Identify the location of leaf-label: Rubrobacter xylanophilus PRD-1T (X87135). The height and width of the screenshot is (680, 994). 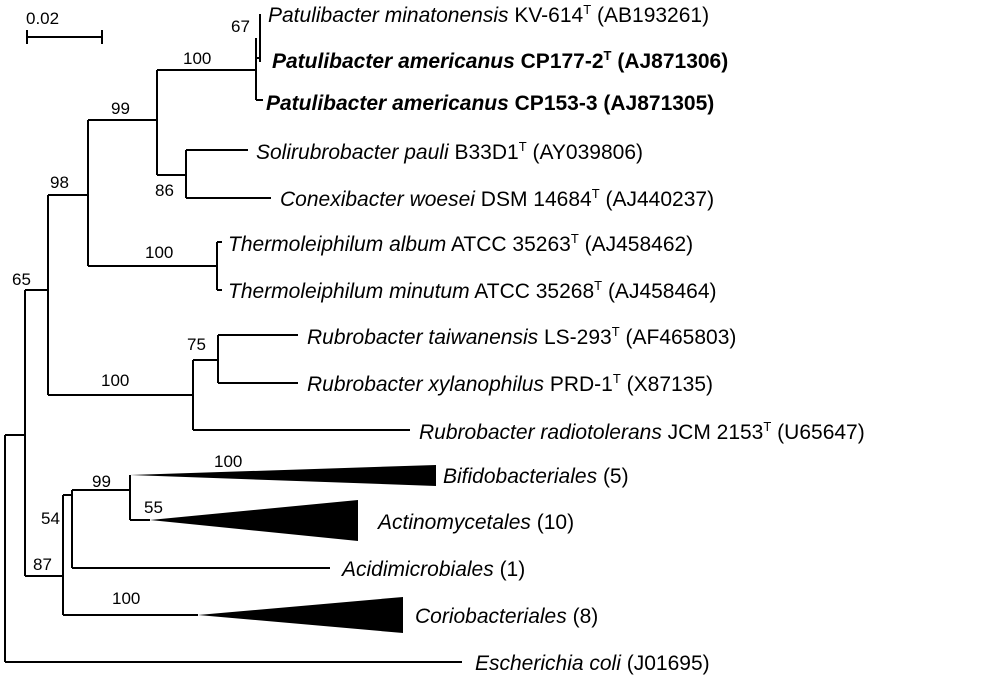
(510, 383).